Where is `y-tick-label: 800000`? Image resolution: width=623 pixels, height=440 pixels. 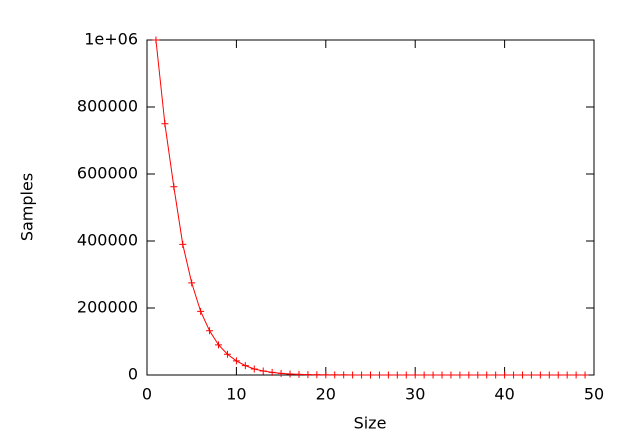 y-tick-label: 800000 is located at coordinates (107, 106).